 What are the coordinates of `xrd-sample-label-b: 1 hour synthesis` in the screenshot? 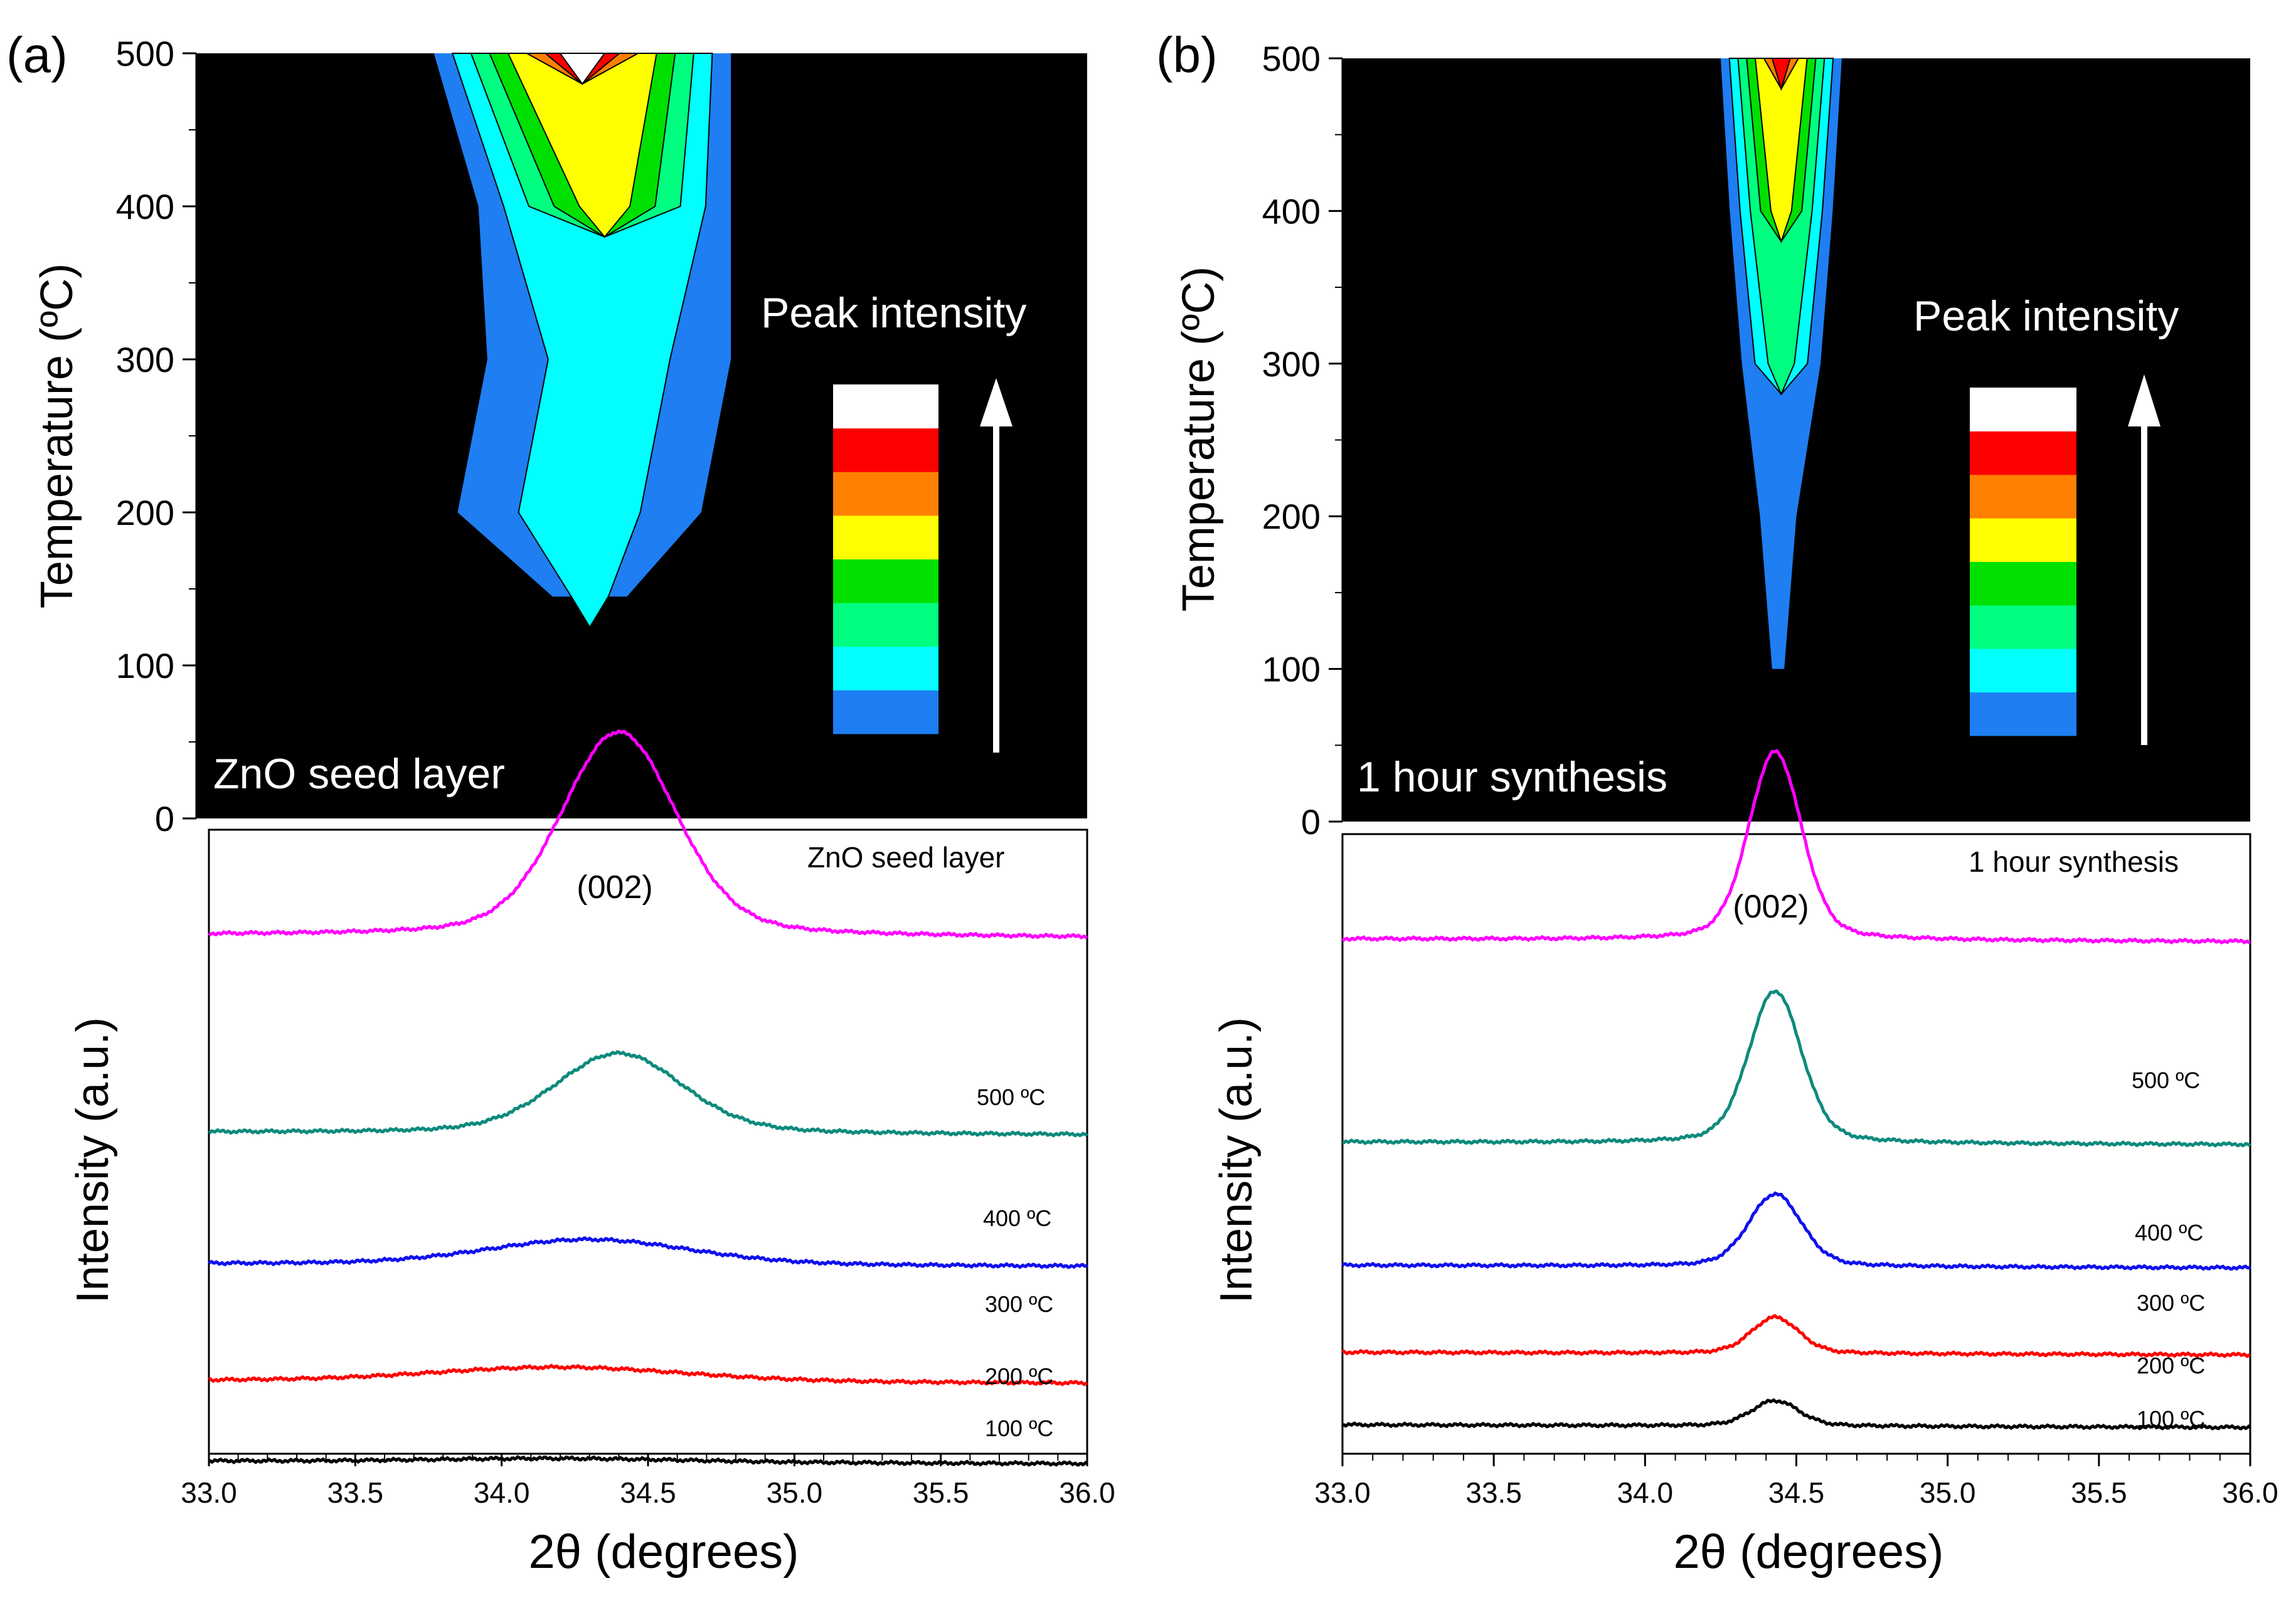 It's located at (2074, 861).